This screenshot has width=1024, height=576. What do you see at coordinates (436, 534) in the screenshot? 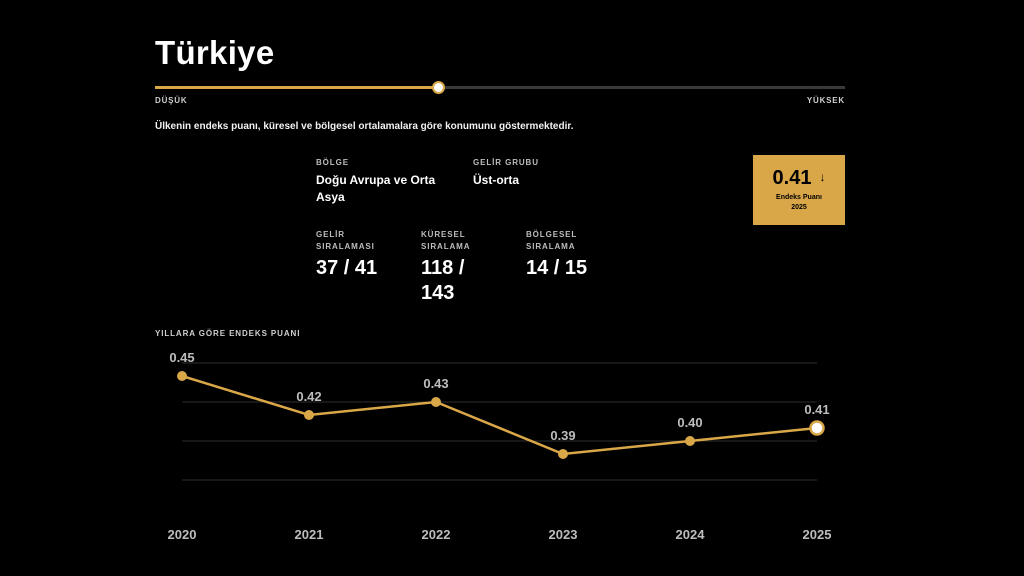
I see `x-tick-label: 2022` at bounding box center [436, 534].